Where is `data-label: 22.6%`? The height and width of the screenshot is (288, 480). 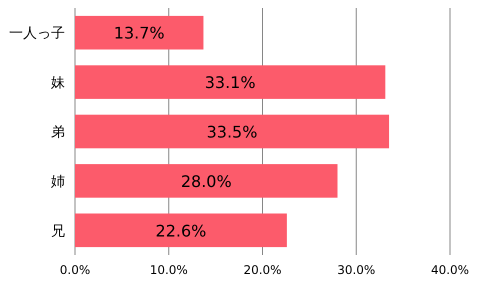
data-label: 22.6% is located at coordinates (181, 230).